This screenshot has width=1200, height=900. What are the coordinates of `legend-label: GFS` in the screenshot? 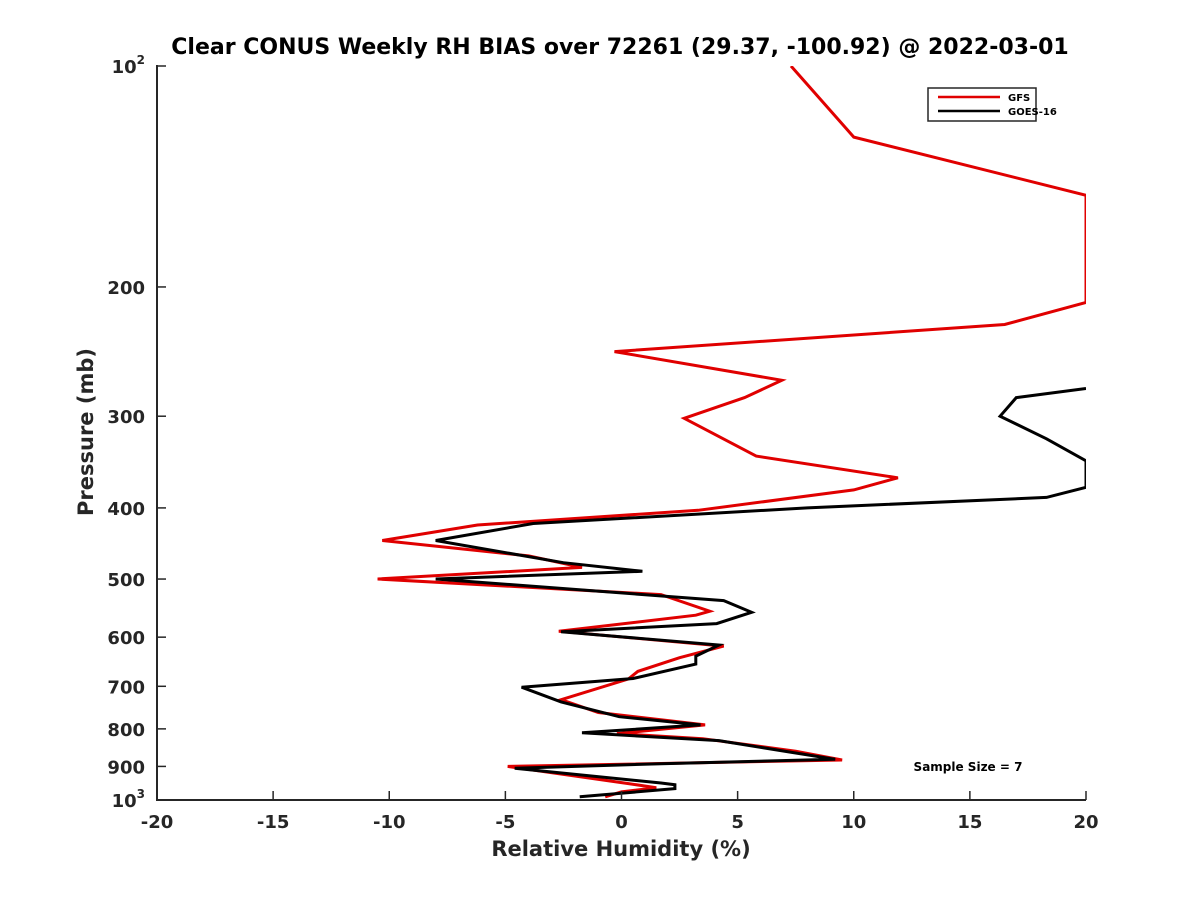 It's located at (1019, 98).